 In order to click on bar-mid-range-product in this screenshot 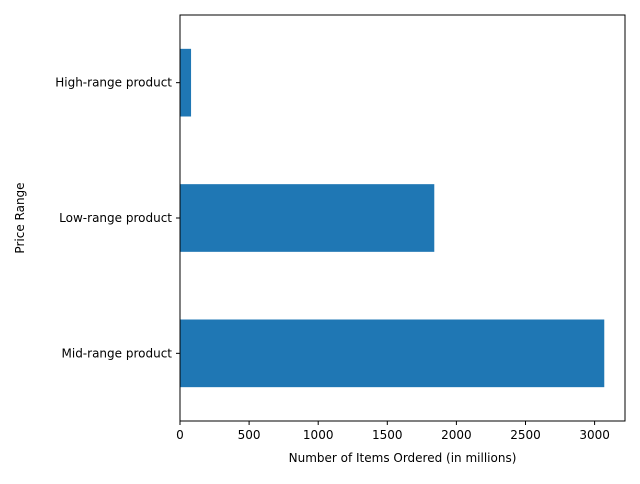, I will do `click(392, 353)`.